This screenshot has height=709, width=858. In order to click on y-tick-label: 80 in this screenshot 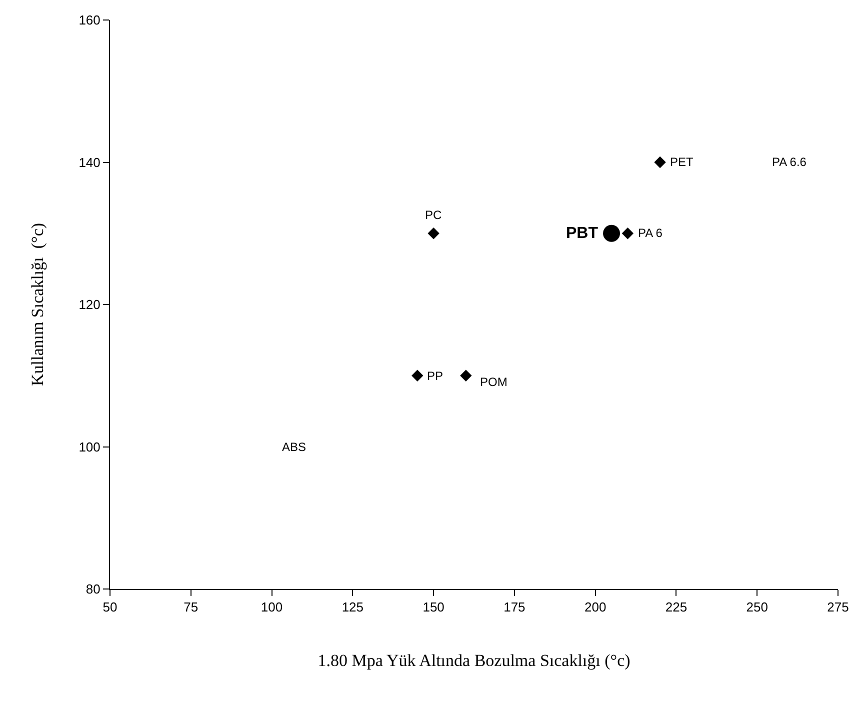, I will do `click(93, 589)`.